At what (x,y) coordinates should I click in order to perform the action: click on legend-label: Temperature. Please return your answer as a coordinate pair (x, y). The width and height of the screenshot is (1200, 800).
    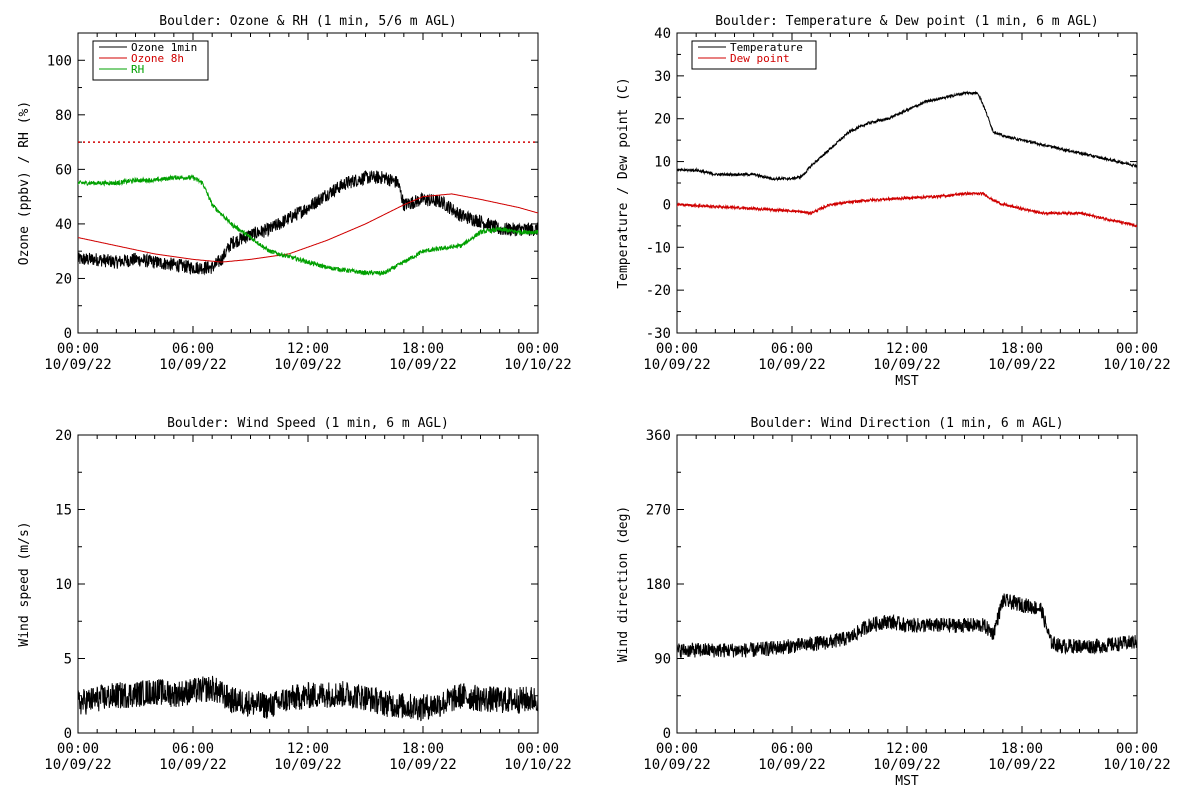
    Looking at the image, I should click on (766, 47).